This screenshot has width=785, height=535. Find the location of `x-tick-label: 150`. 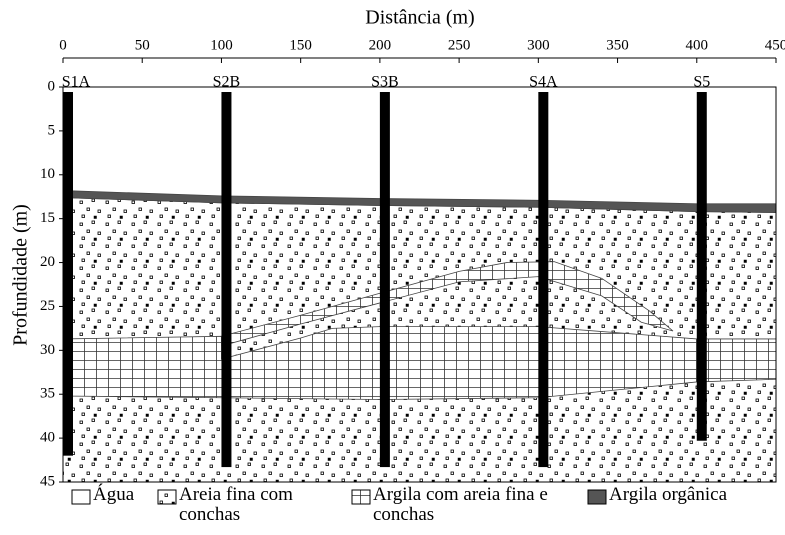

x-tick-label: 150 is located at coordinates (300, 45).